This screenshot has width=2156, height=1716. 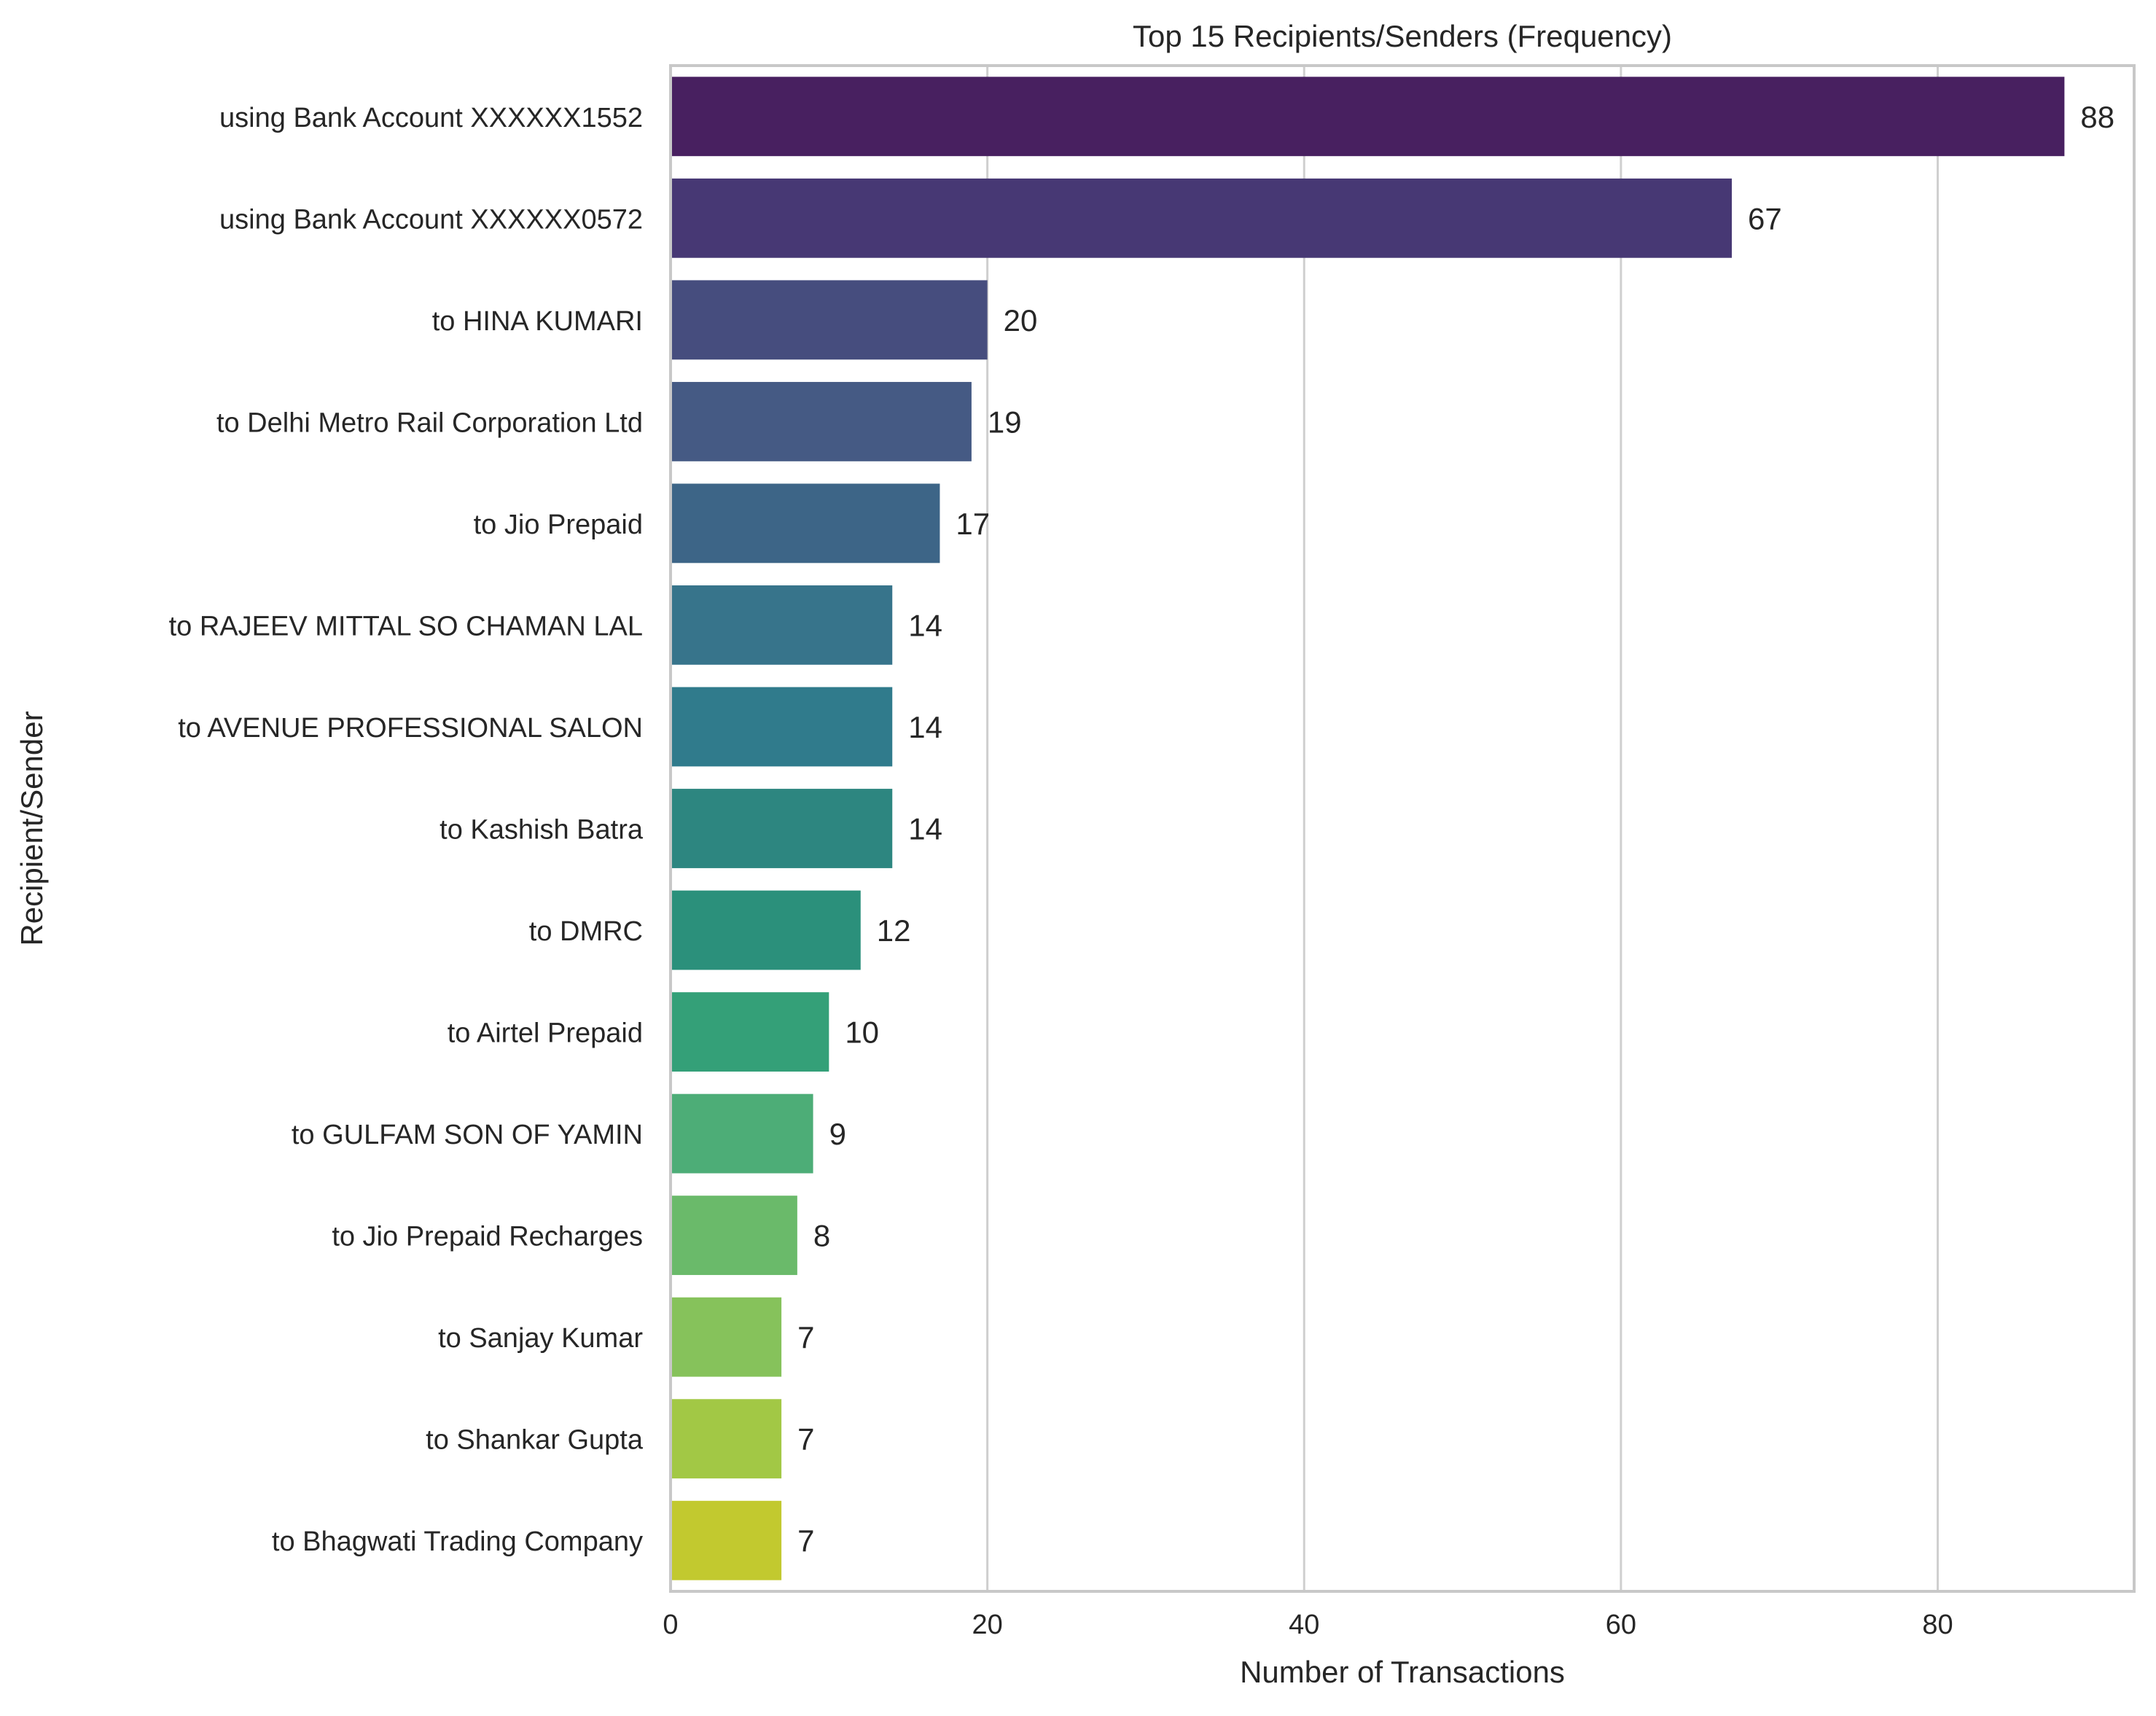 What do you see at coordinates (862, 1032) in the screenshot?
I see `bar-value-label: 10` at bounding box center [862, 1032].